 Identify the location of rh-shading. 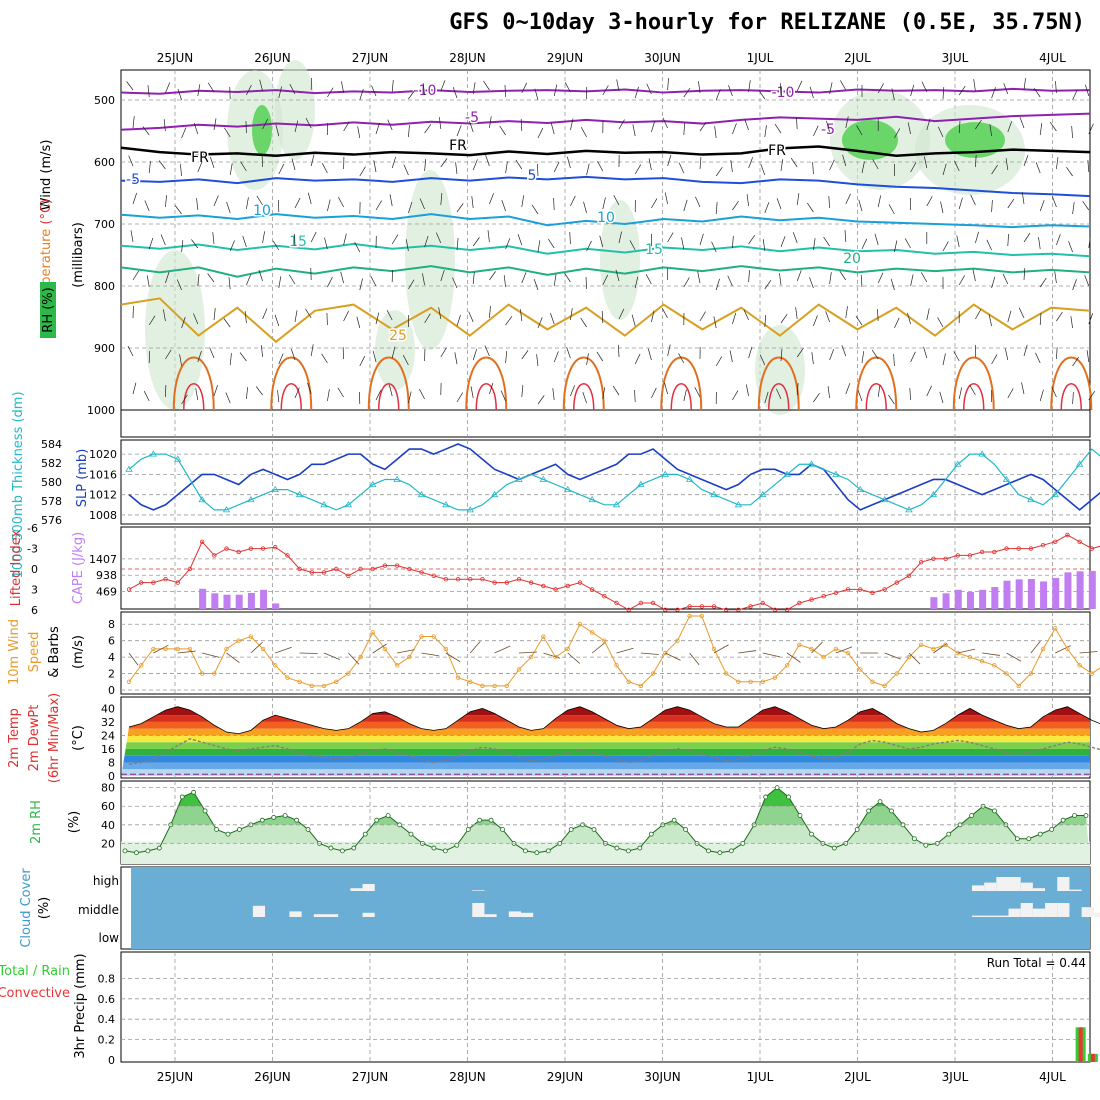
(780, 370).